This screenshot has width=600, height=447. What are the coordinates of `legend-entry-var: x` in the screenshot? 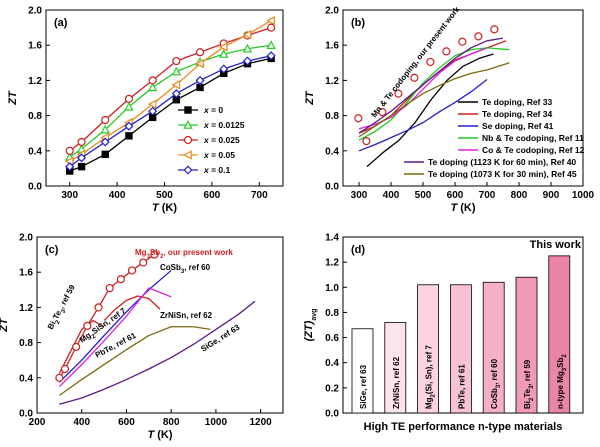 It's located at (206, 125).